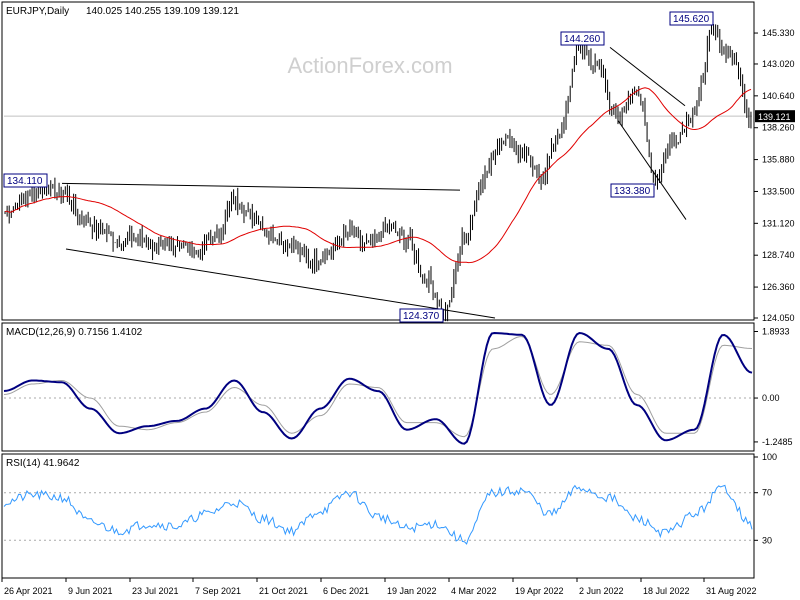  What do you see at coordinates (412, 591) in the screenshot?
I see `time-tick-label: 19 Jan 2022` at bounding box center [412, 591].